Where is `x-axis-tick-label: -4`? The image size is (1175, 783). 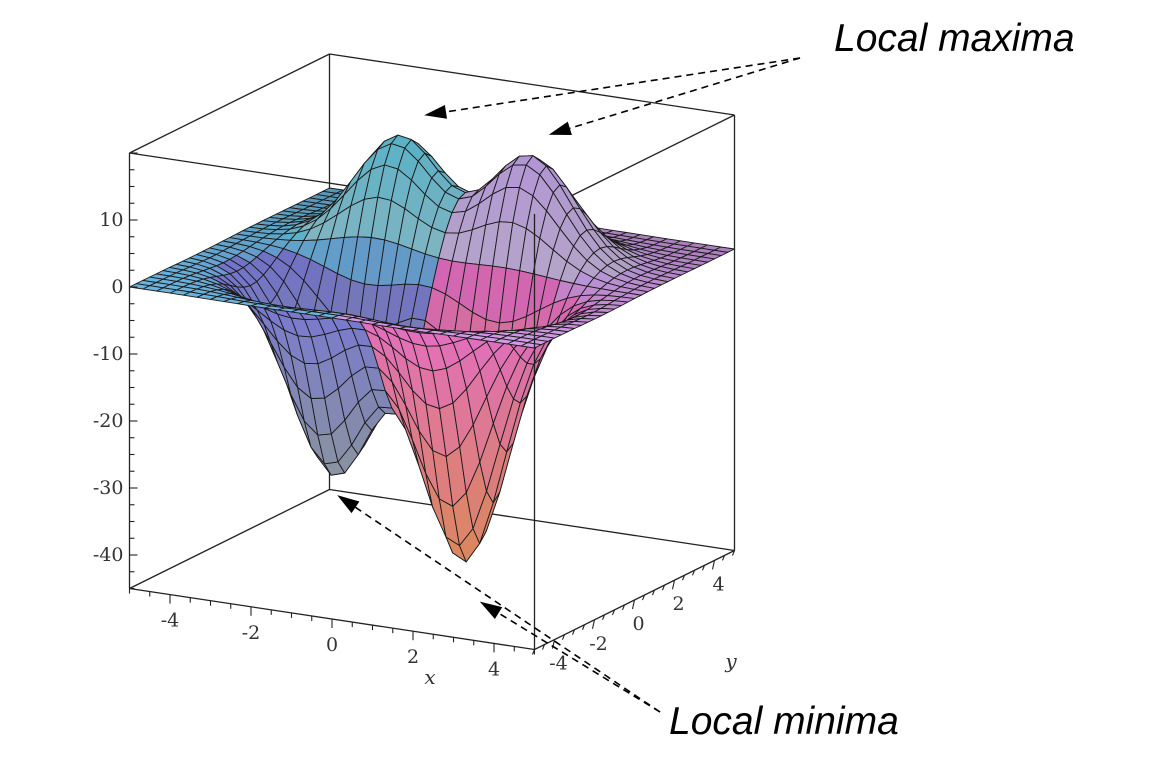
x-axis-tick-label: -4 is located at coordinates (170, 621).